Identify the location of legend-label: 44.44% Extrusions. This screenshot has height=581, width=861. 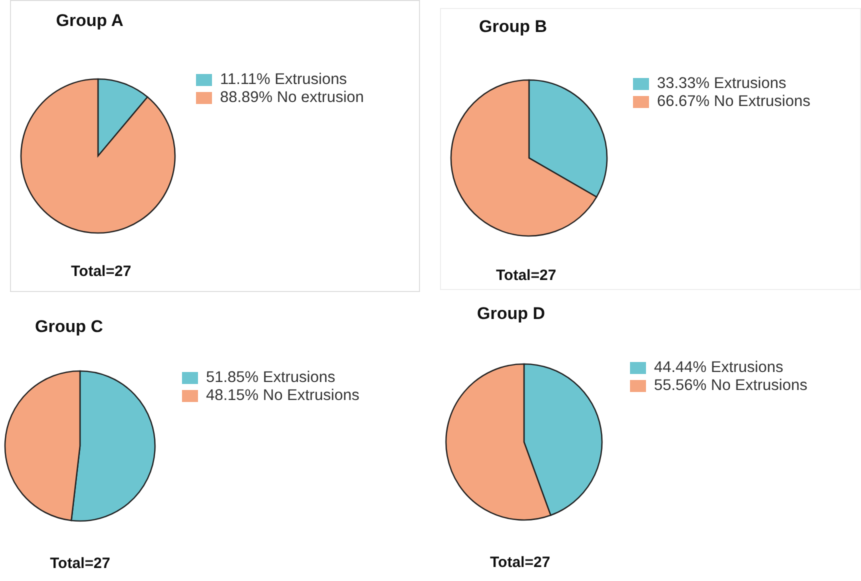
(719, 367).